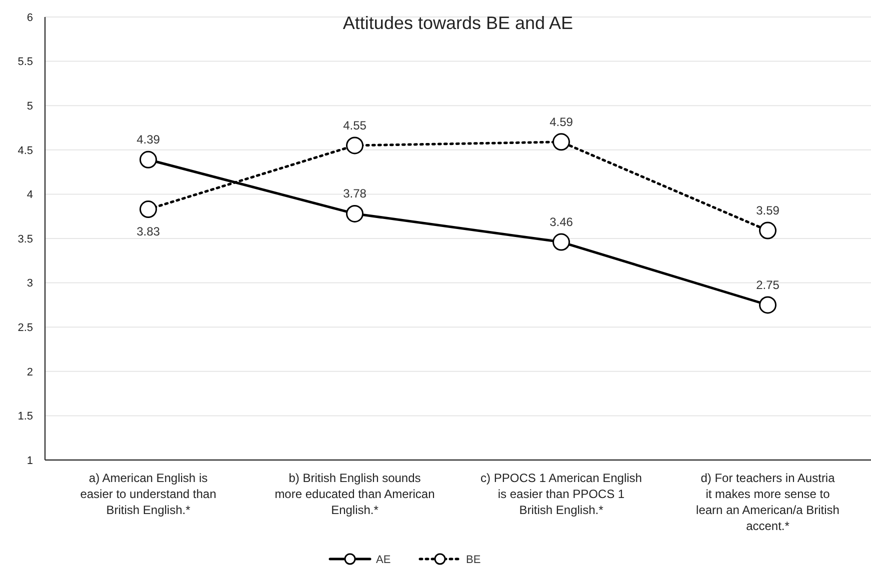 This screenshot has height=573, width=871. Describe the element at coordinates (29, 284) in the screenshot. I see `y-tick-label: 3` at that location.